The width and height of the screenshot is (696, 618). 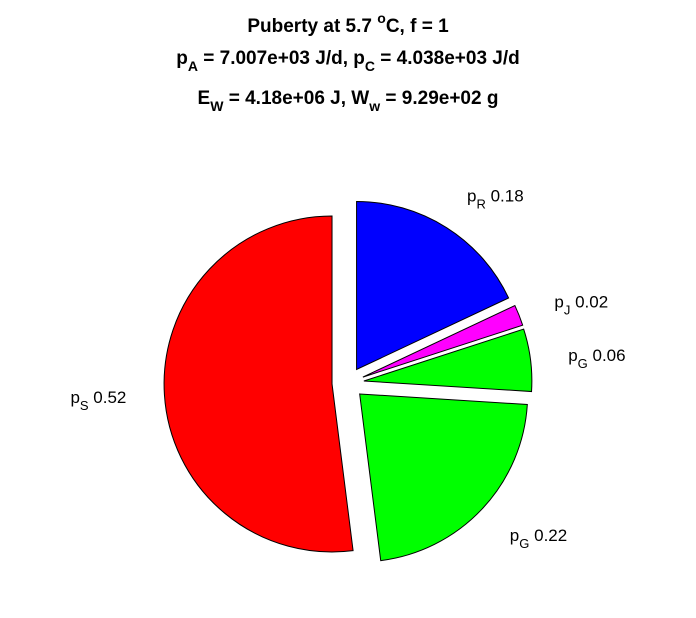 I want to click on slice-label-value: 0.18, so click(x=505, y=196).